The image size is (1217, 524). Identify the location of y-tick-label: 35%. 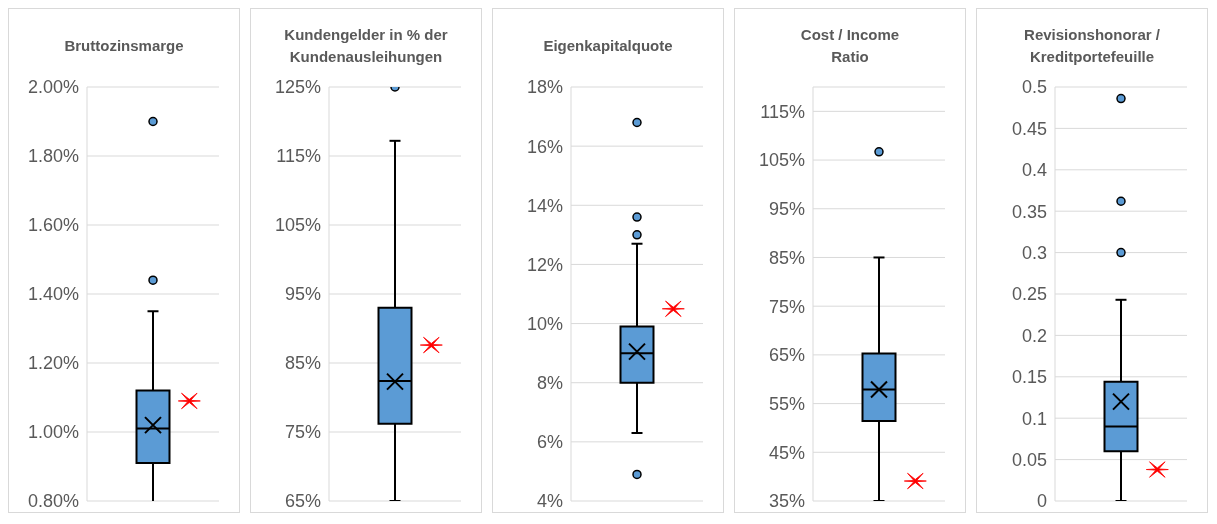
(786, 501).